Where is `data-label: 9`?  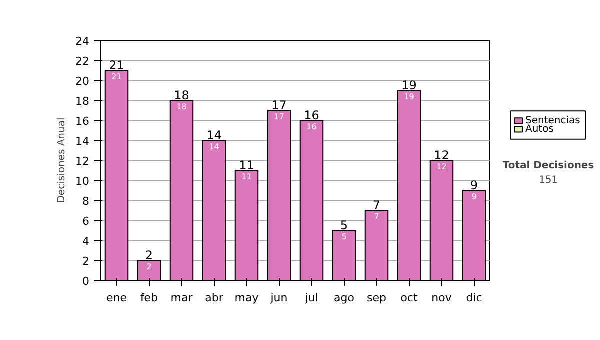 data-label: 9 is located at coordinates (474, 197).